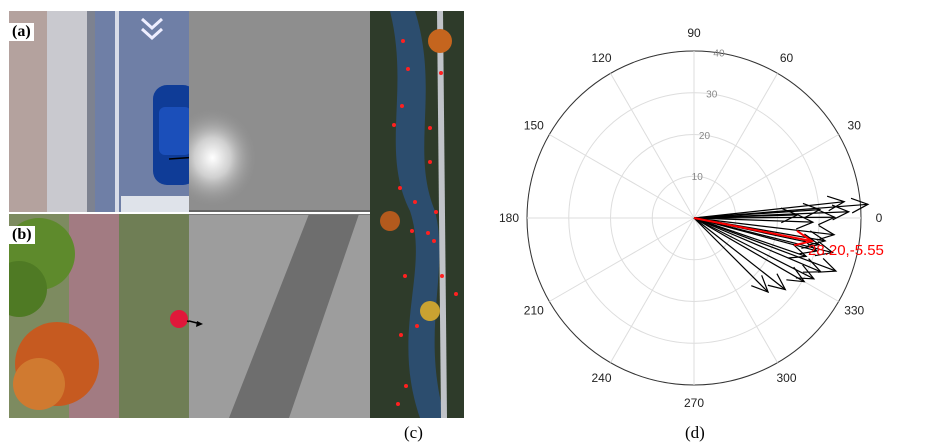 The width and height of the screenshot is (928, 445). I want to click on panel-b-rgb-image: (b), so click(99, 316).